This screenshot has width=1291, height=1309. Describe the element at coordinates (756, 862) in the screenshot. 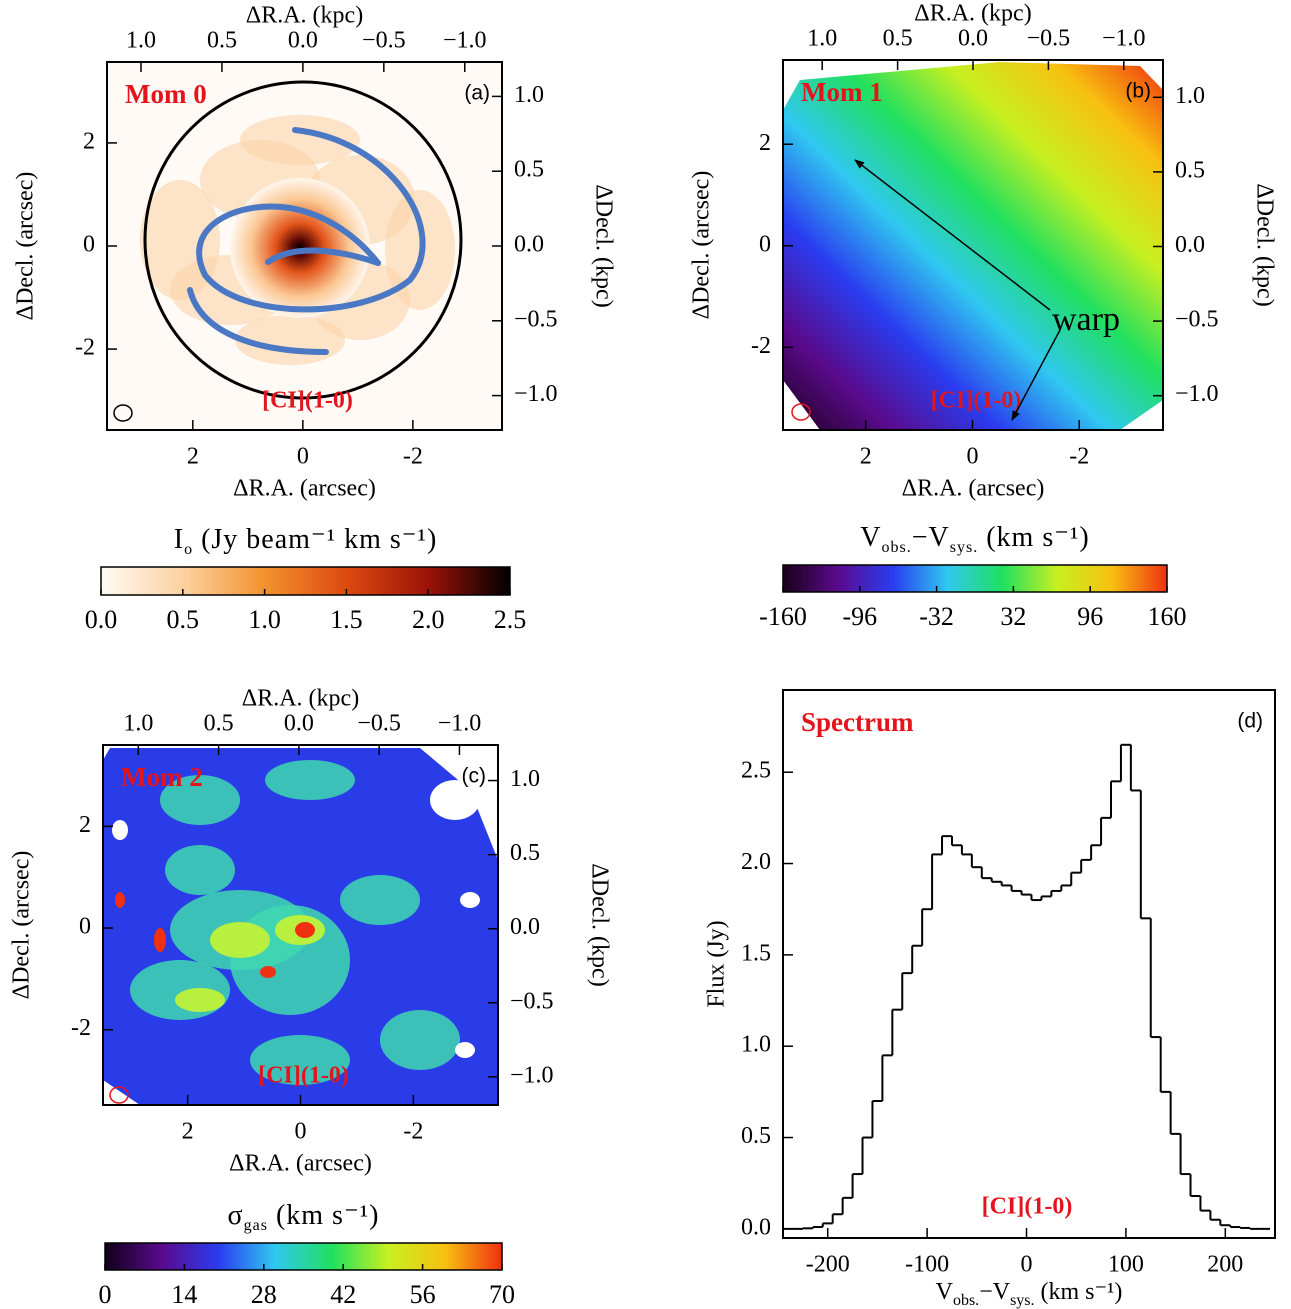

I see `tick-label: 2.0` at that location.